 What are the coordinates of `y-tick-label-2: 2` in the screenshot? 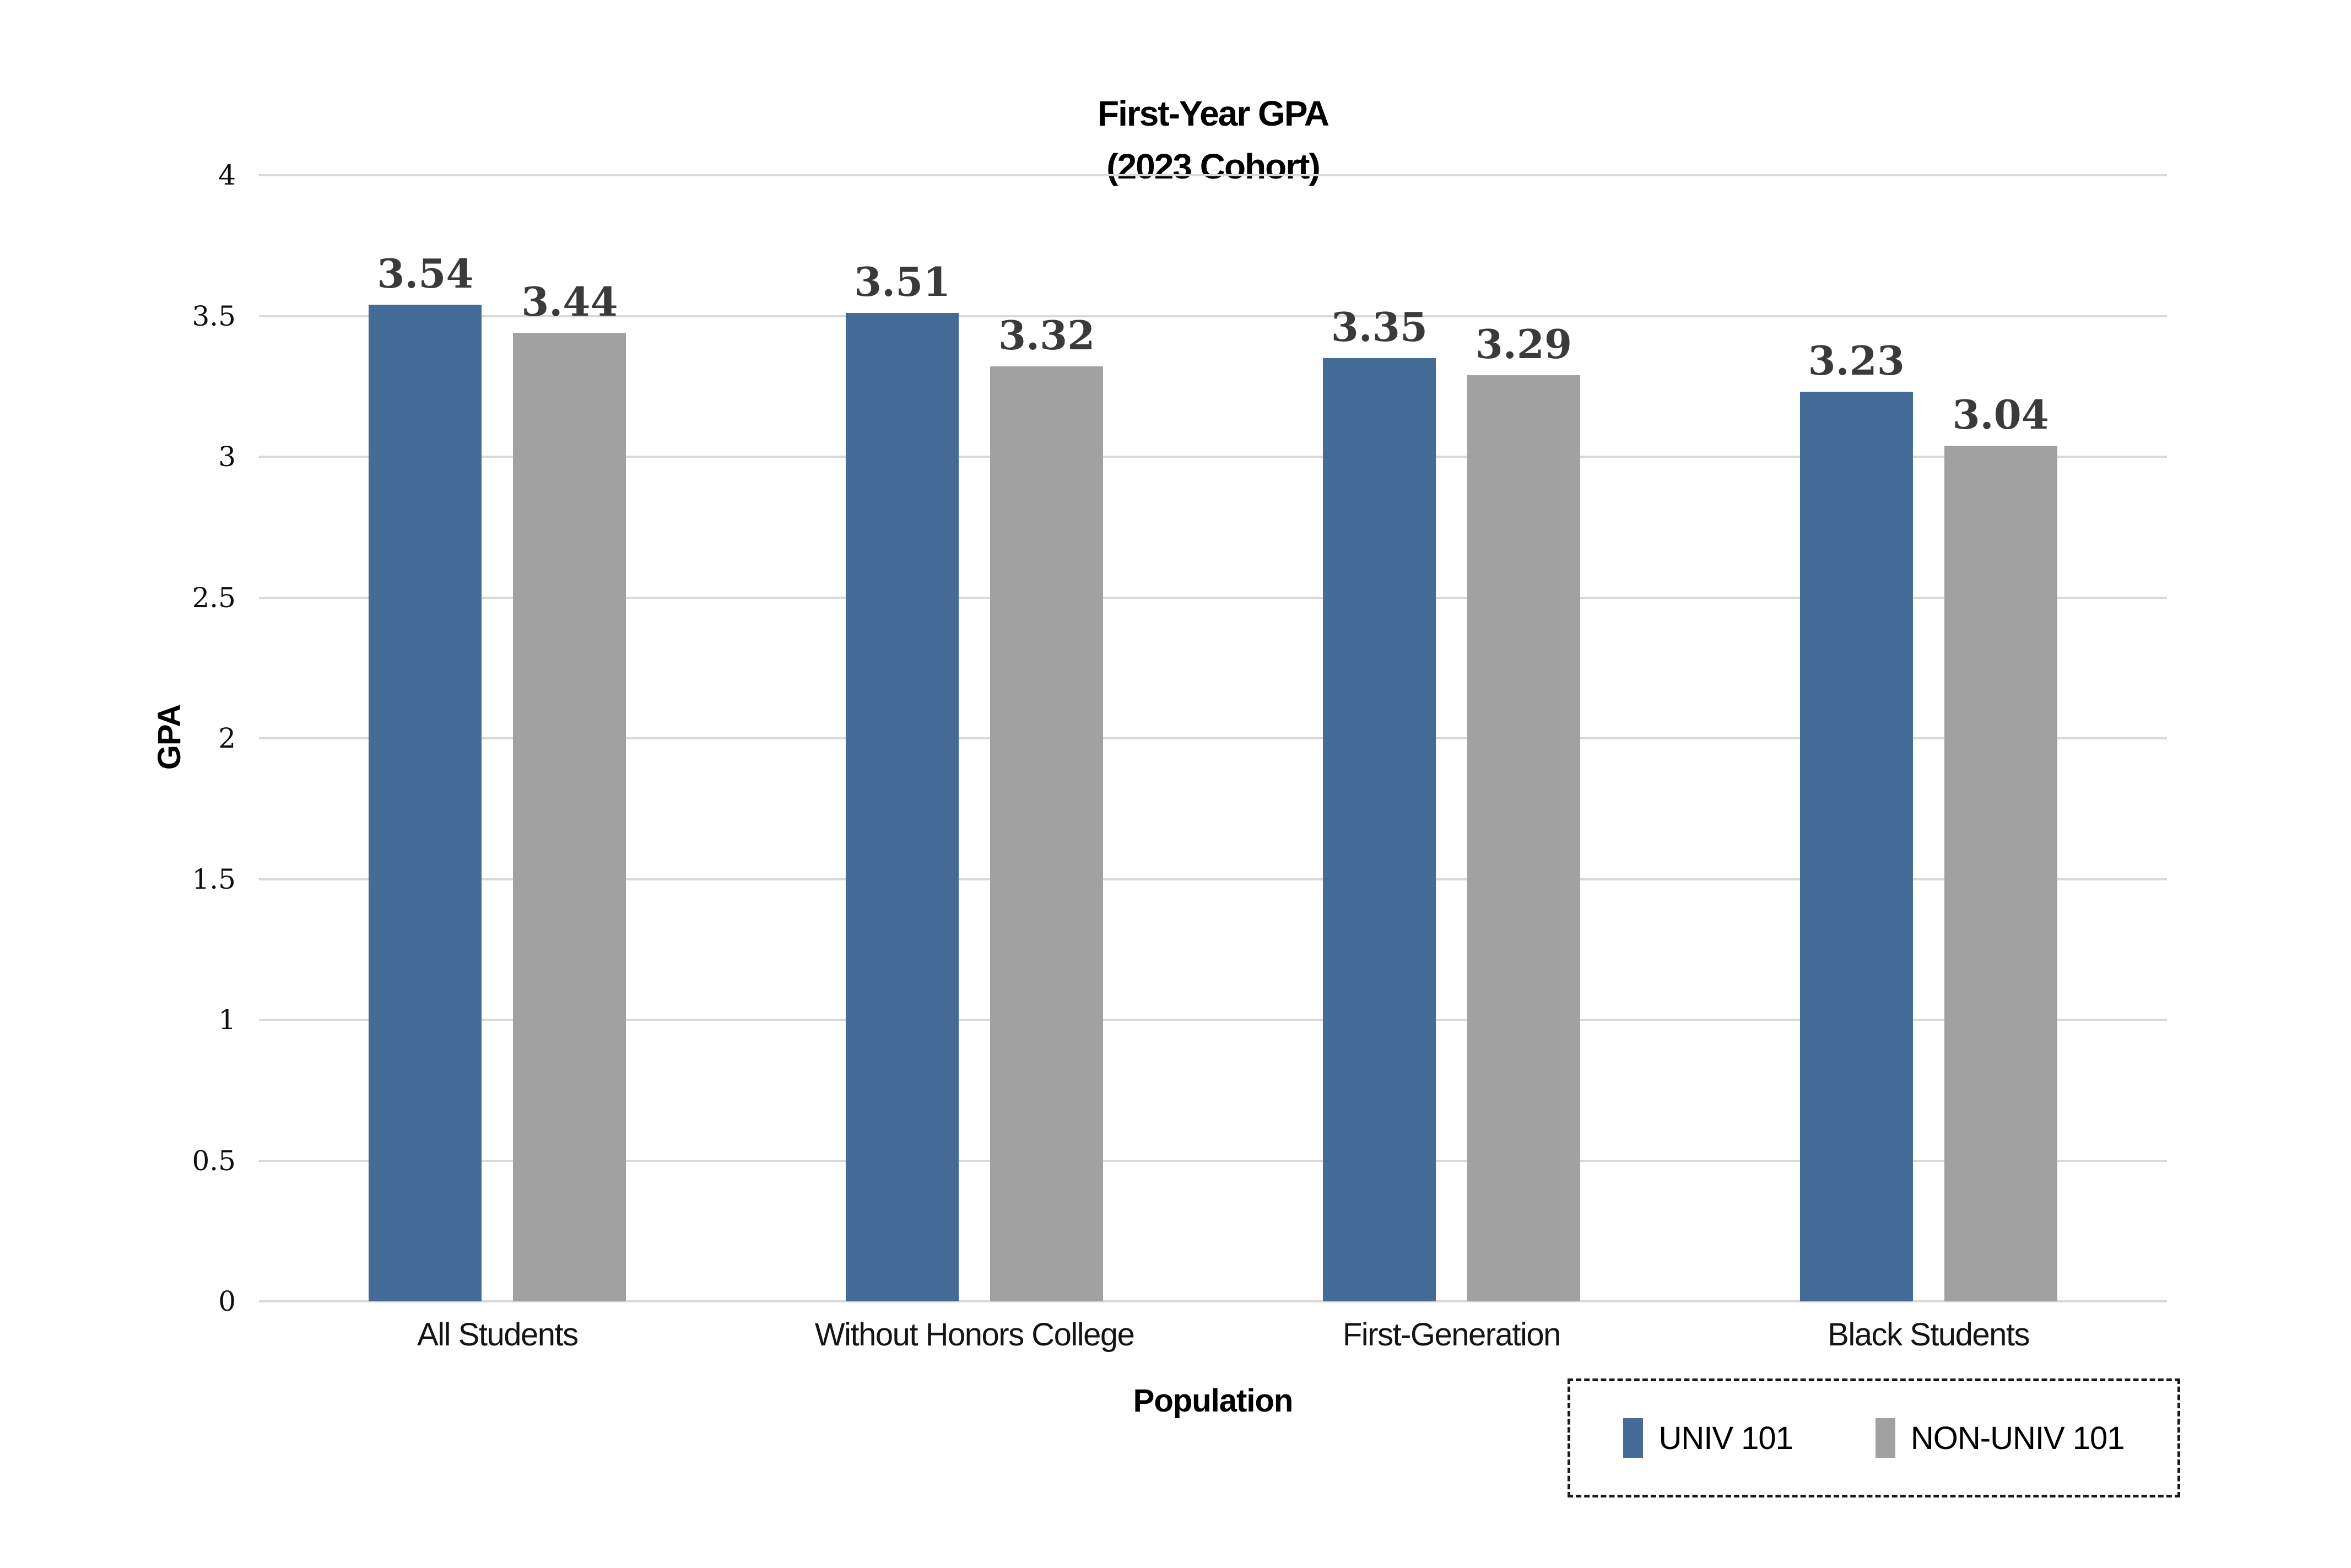 It's located at (227, 738).